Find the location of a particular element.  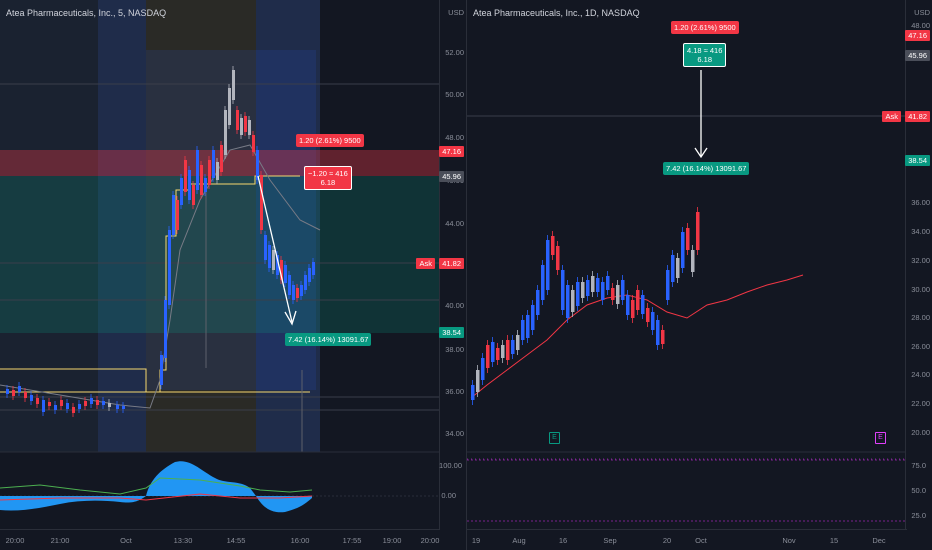

target-price-tag: 38.54 is located at coordinates (451, 332).